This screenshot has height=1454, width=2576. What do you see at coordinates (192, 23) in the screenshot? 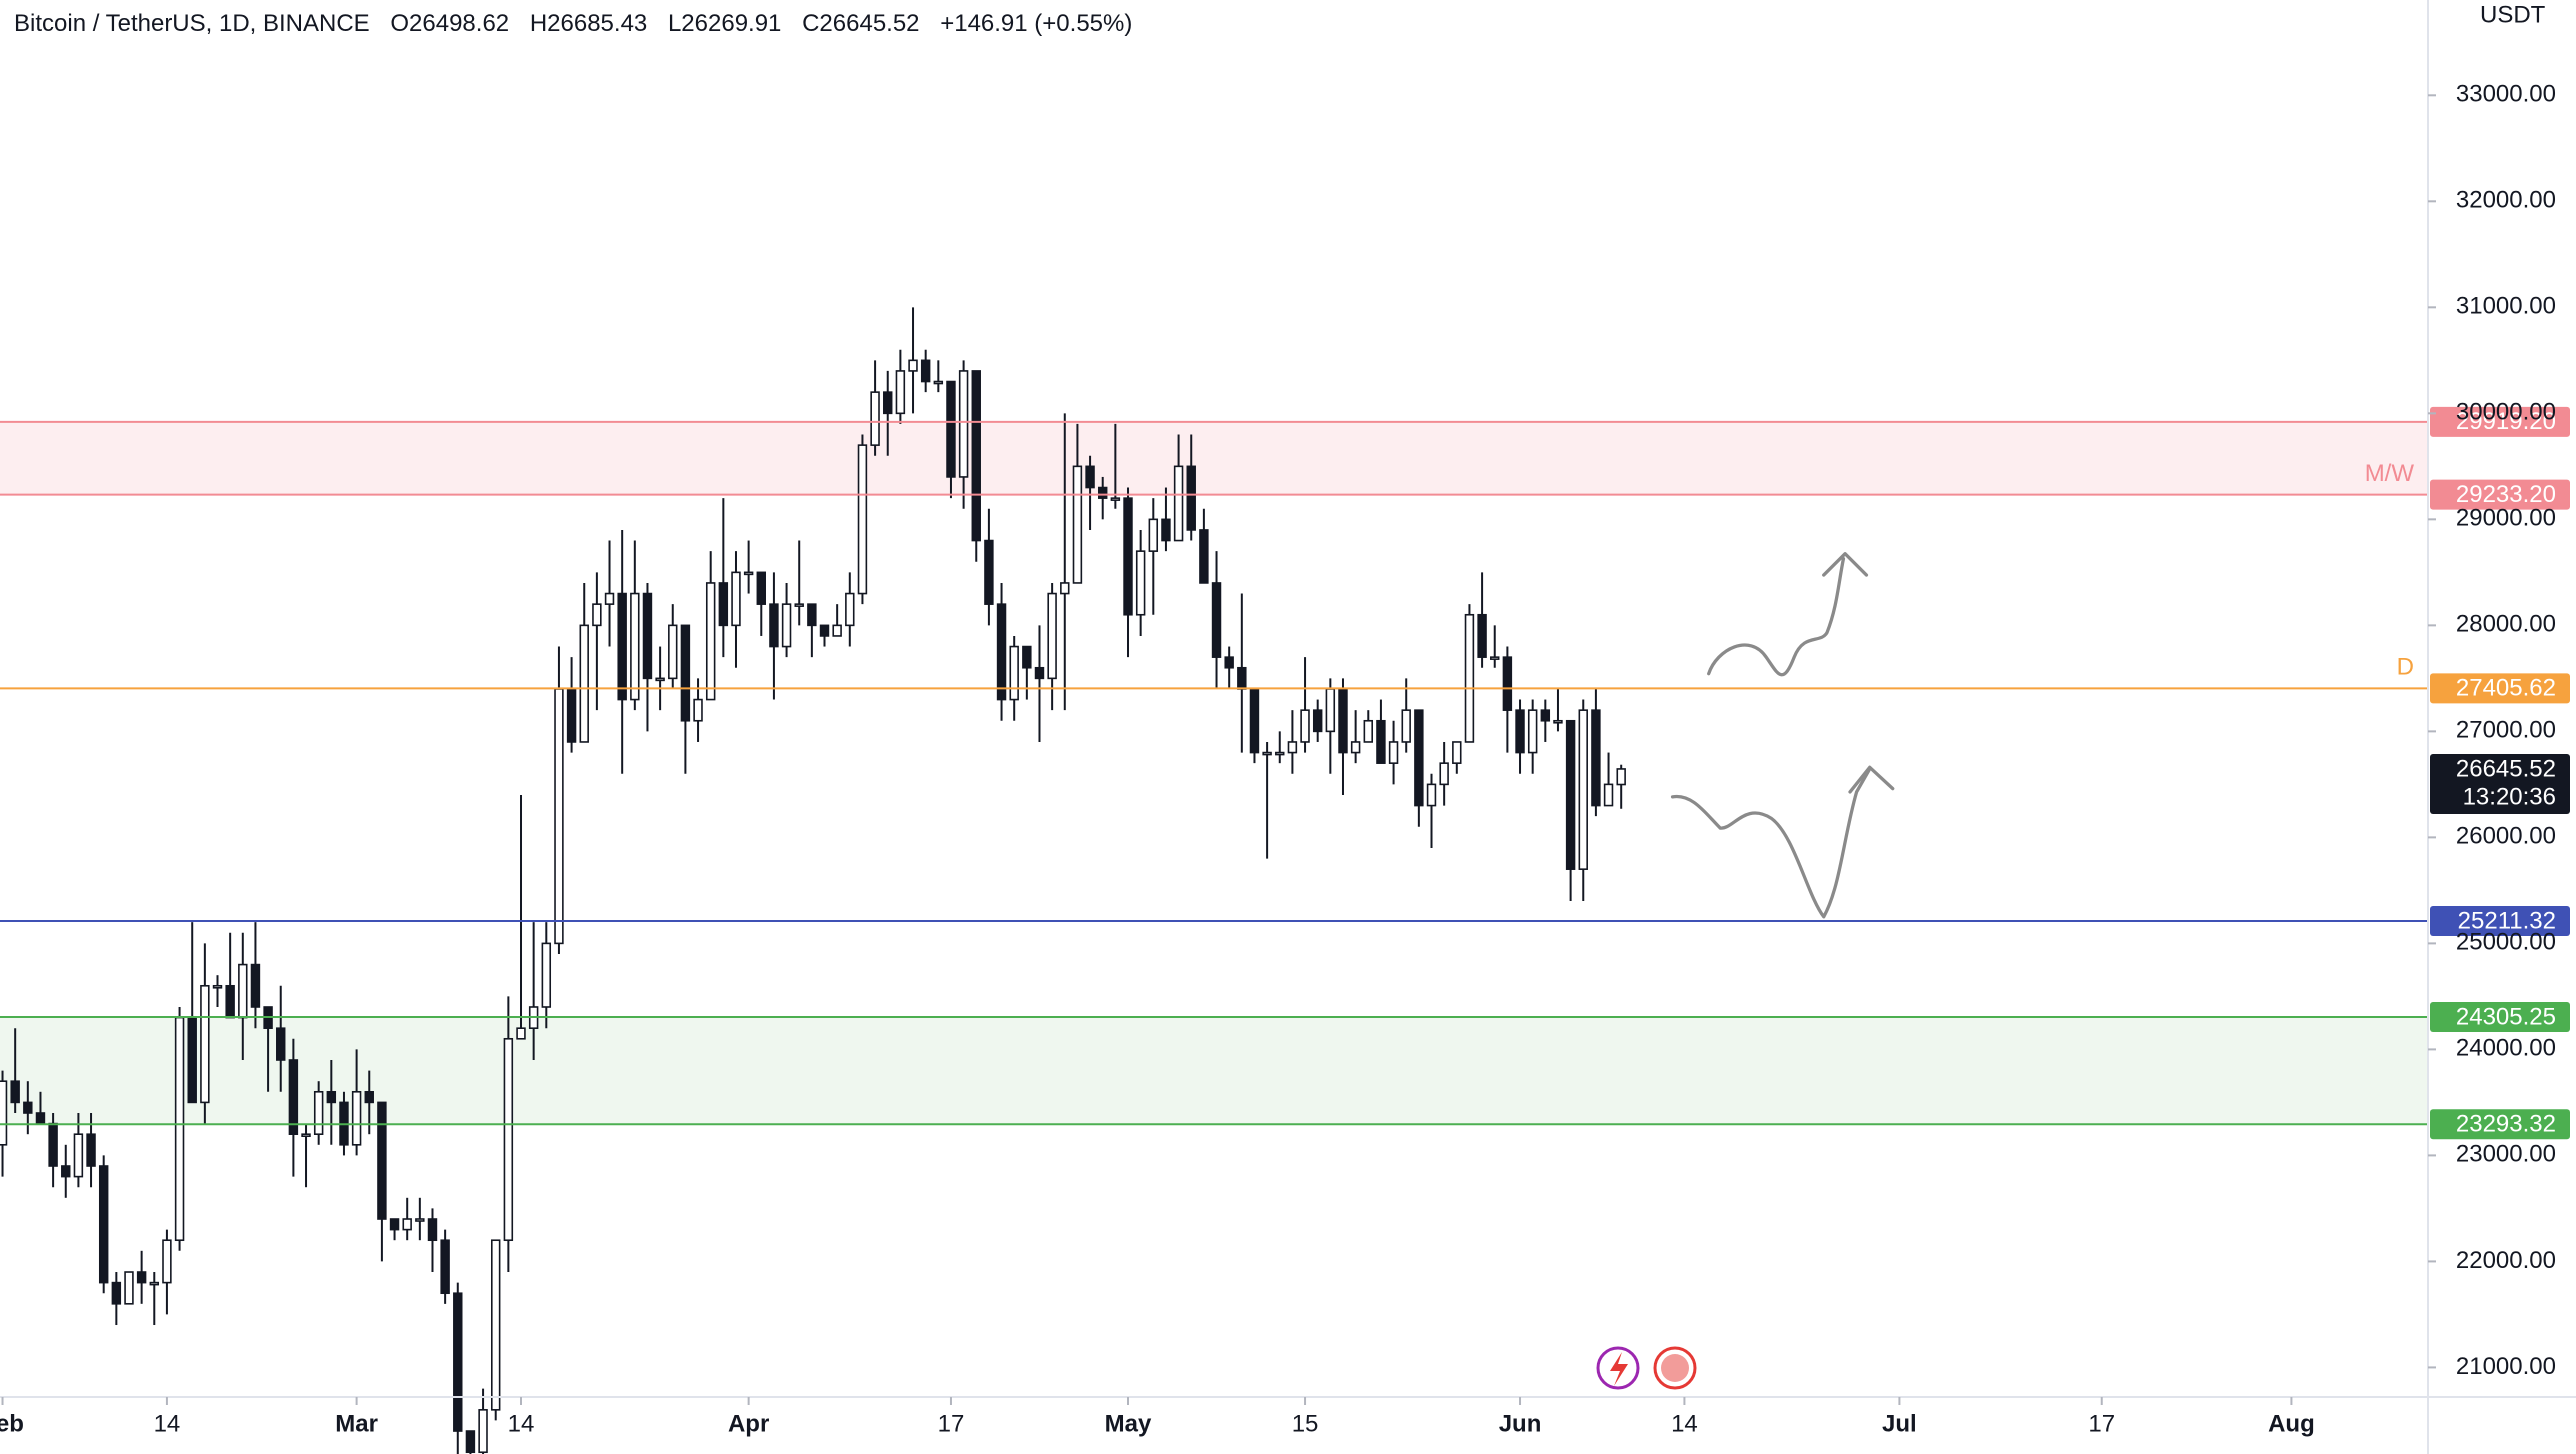
I see `symbol: Bitcoin / TetherUS, 1D, BINANCE` at bounding box center [192, 23].